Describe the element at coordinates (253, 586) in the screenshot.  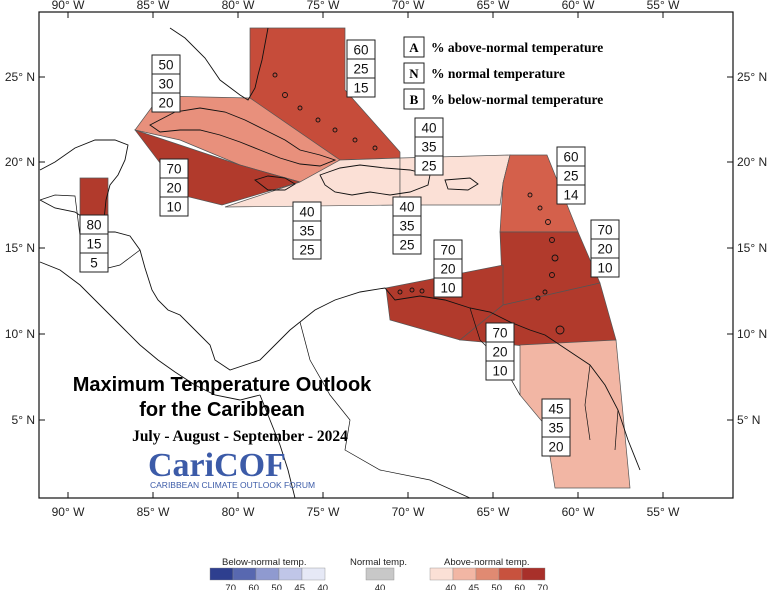
I see `colorbar-tick: 60` at that location.